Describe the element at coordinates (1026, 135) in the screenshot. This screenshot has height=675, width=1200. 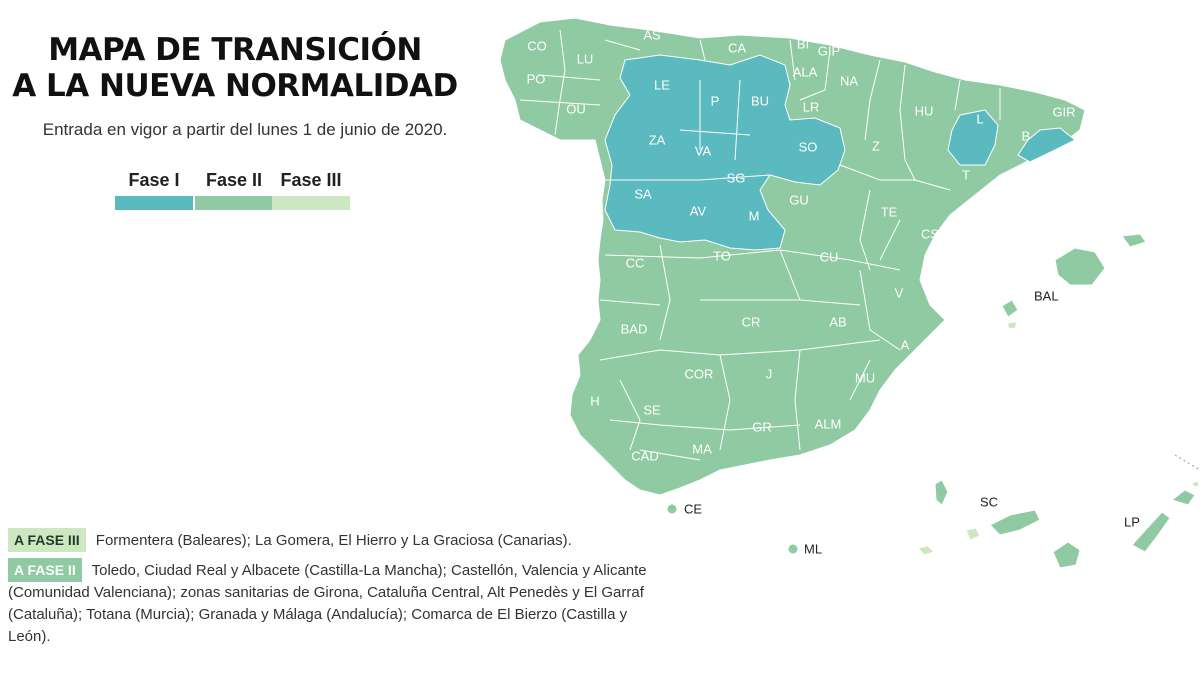
I see `province-label-b: B` at that location.